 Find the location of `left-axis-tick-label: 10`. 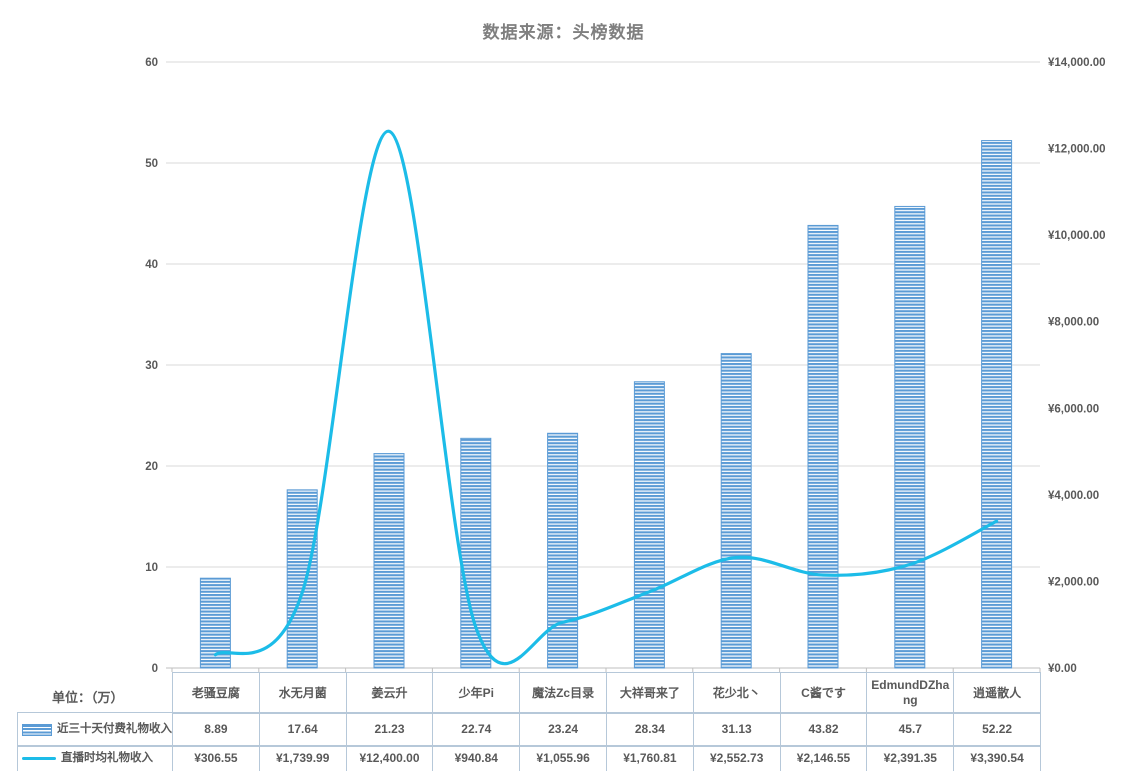

left-axis-tick-label: 10 is located at coordinates (151, 568).